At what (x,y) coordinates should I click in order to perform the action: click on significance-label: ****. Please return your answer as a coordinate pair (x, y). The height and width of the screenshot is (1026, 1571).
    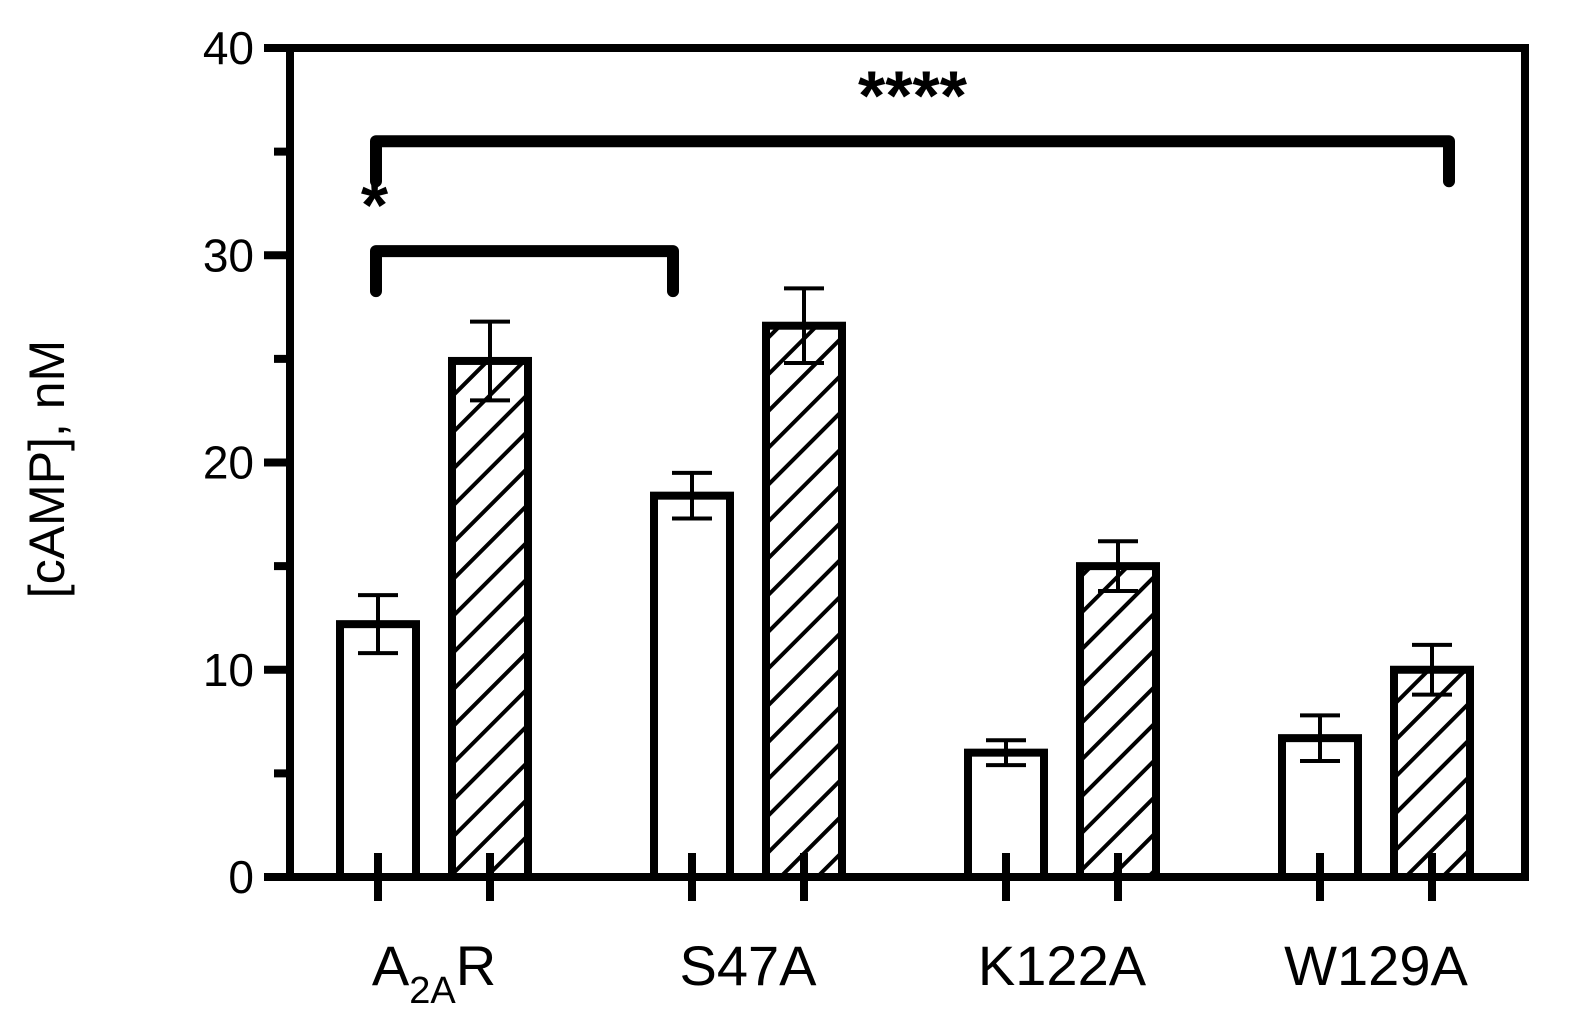
    Looking at the image, I should click on (913, 95).